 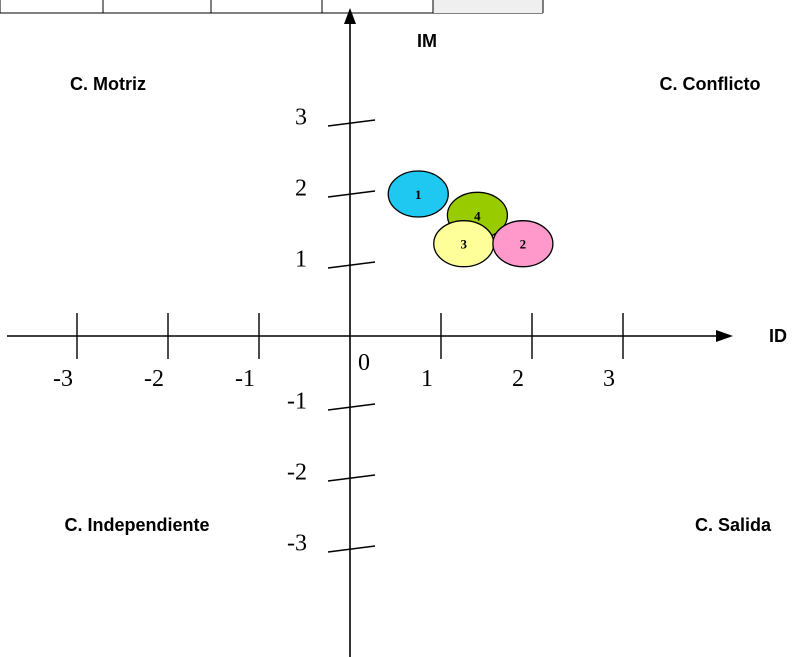 What do you see at coordinates (351, 549) in the screenshot?
I see `y-tick--3` at bounding box center [351, 549].